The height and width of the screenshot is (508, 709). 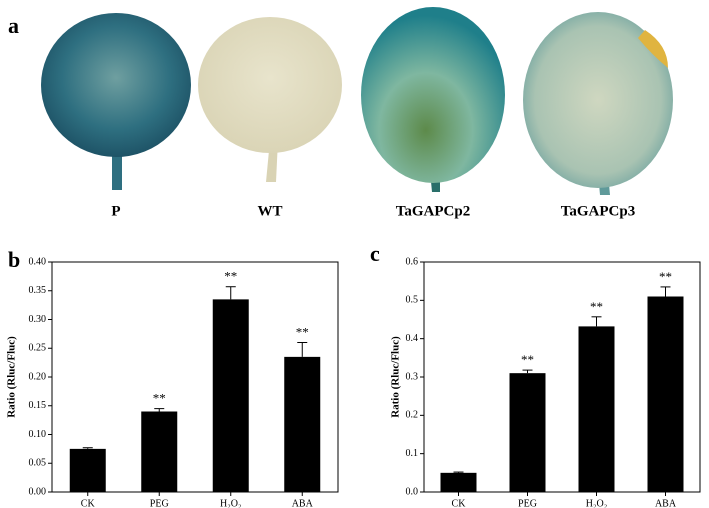 What do you see at coordinates (269, 211) in the screenshot?
I see `leaf-label: WT` at bounding box center [269, 211].